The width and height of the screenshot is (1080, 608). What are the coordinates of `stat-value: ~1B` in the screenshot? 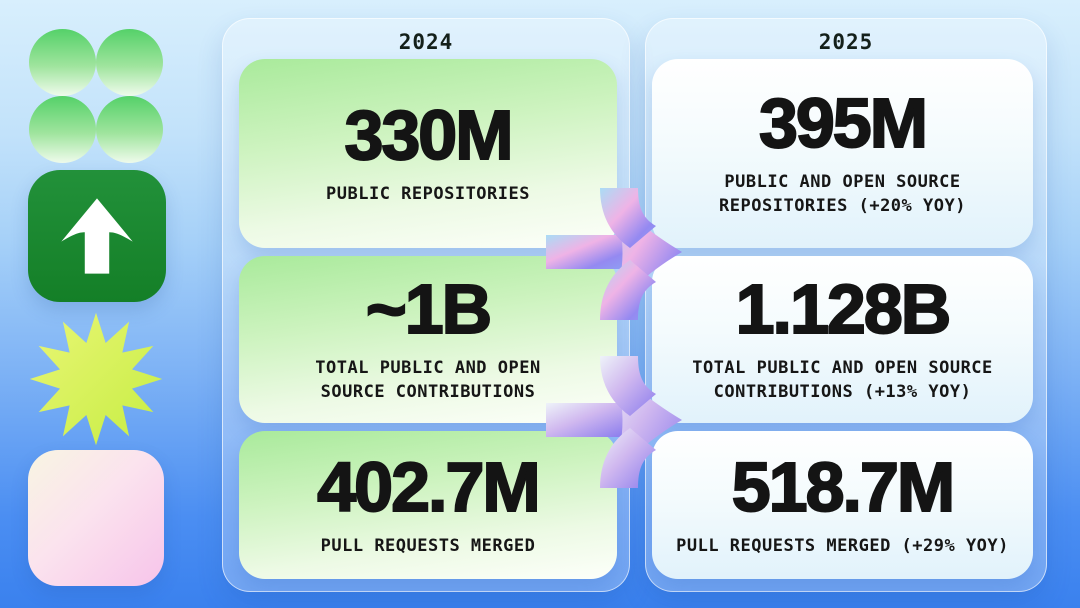 It's located at (429, 309).